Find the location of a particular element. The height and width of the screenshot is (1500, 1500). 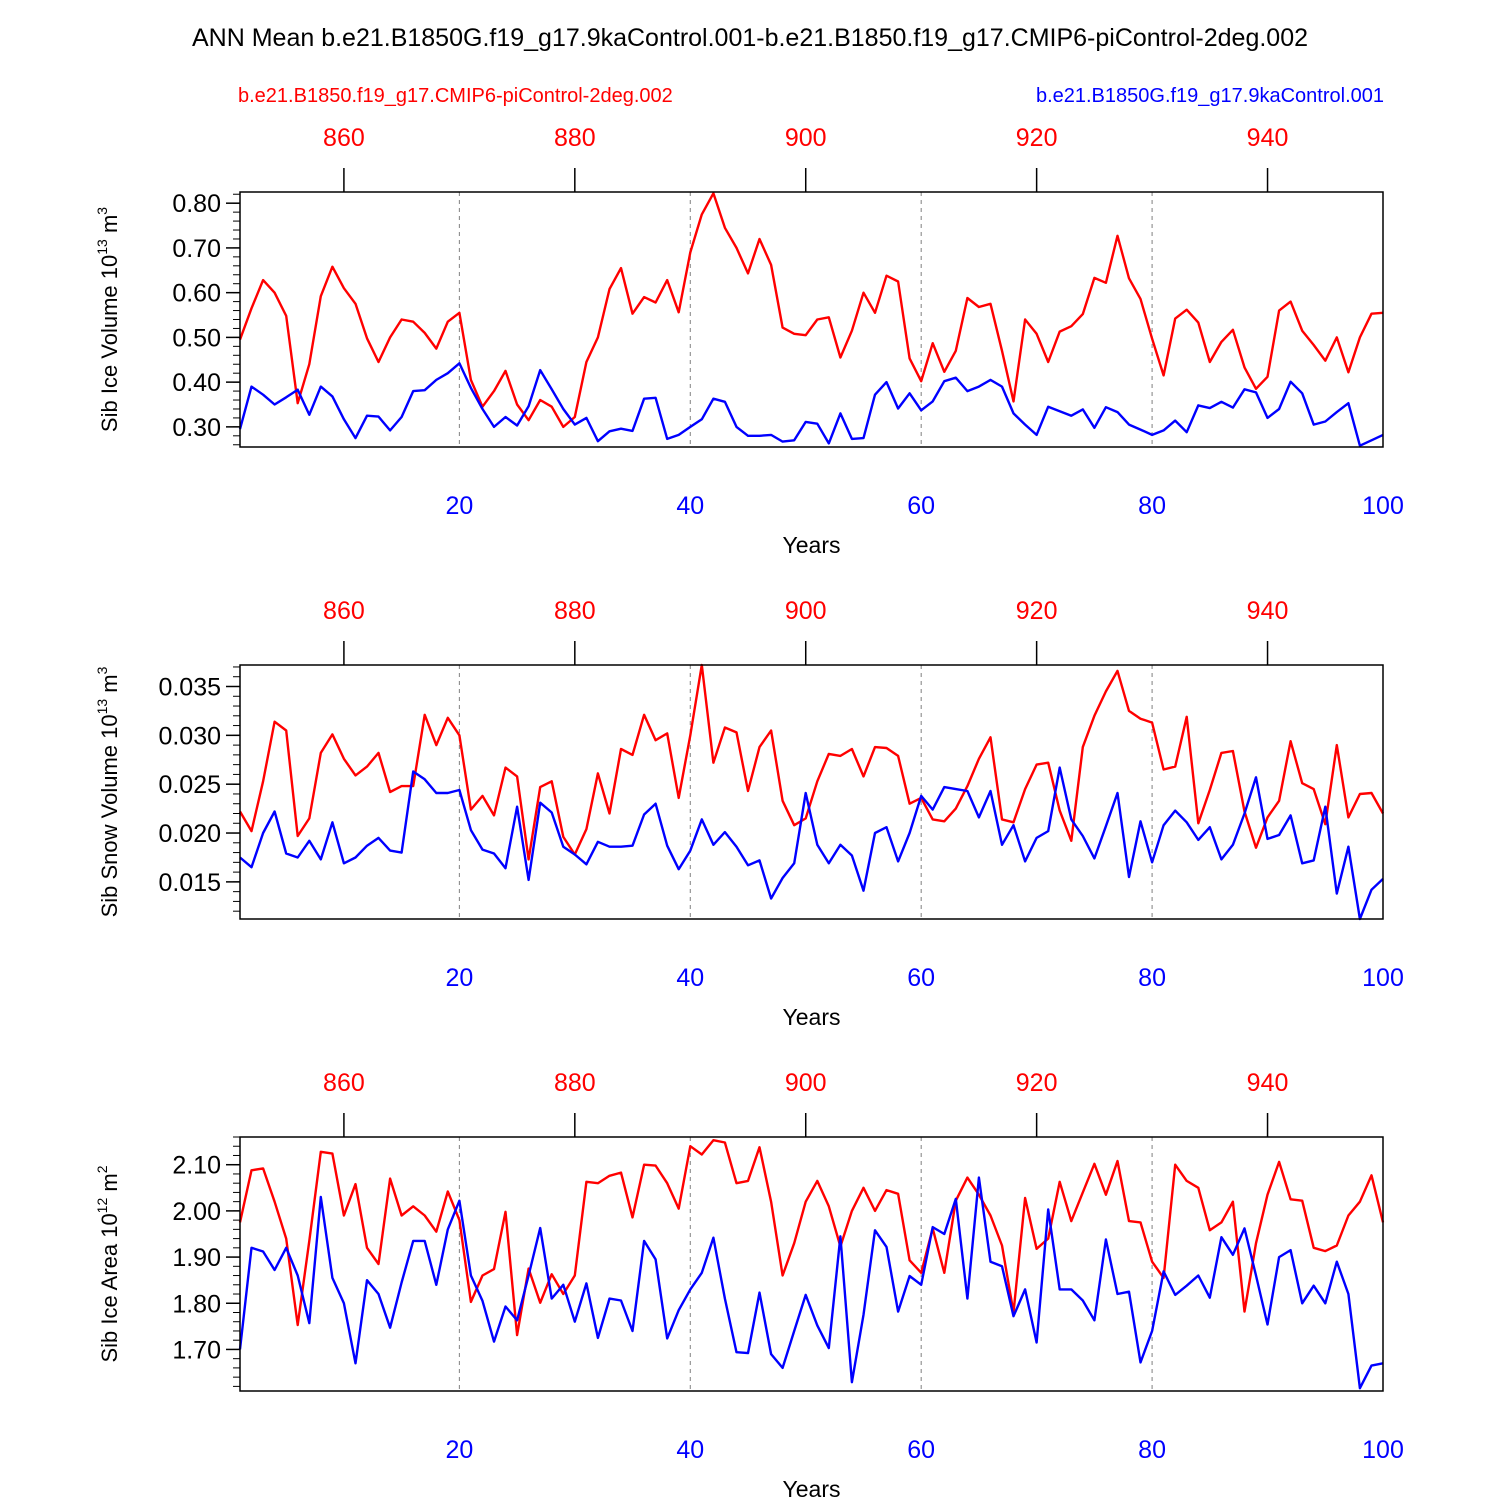

y-tick-label: 0.50 is located at coordinates (196, 338).